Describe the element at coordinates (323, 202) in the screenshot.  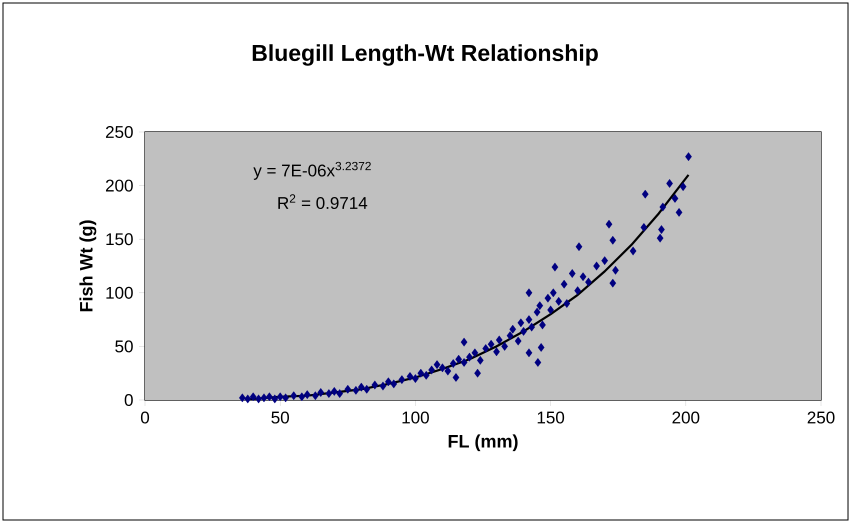
I see `annotation: R$^{2}$ = 0.9714` at that location.